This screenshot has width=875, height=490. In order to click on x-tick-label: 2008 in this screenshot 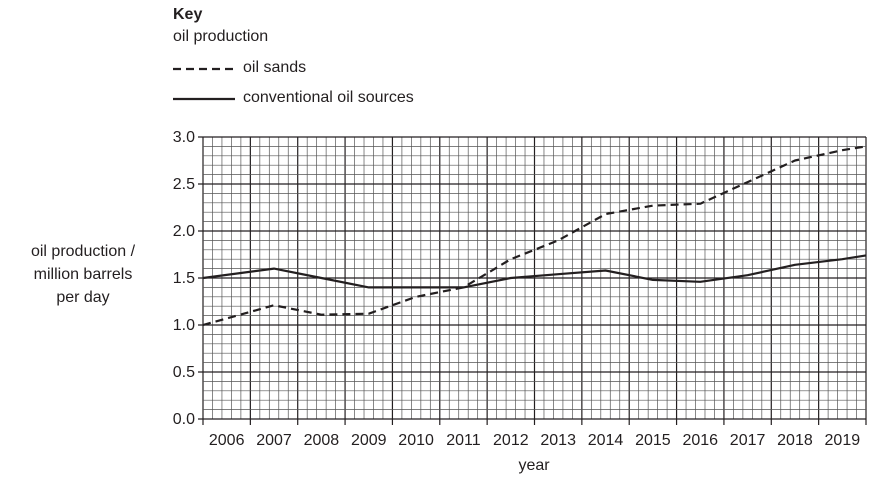, I will do `click(322, 440)`.